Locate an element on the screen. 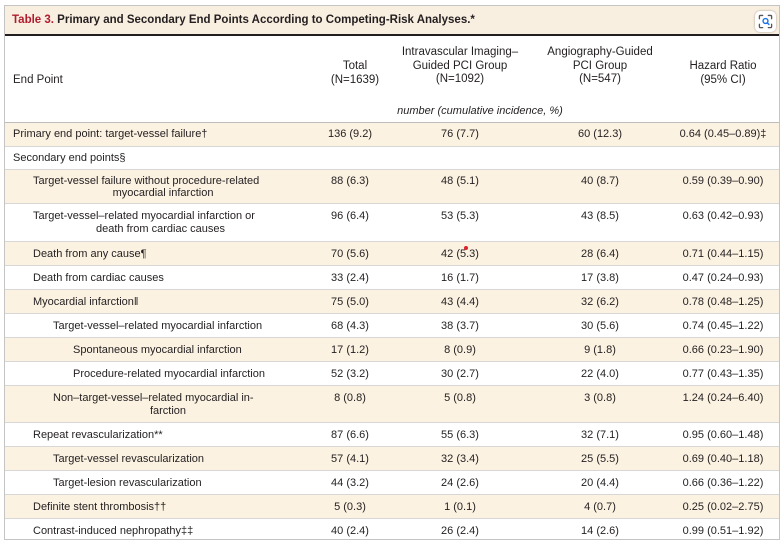 The width and height of the screenshot is (784, 544). cell-hazard-ratio: 0.78 (0.48–1.25) is located at coordinates (723, 302).